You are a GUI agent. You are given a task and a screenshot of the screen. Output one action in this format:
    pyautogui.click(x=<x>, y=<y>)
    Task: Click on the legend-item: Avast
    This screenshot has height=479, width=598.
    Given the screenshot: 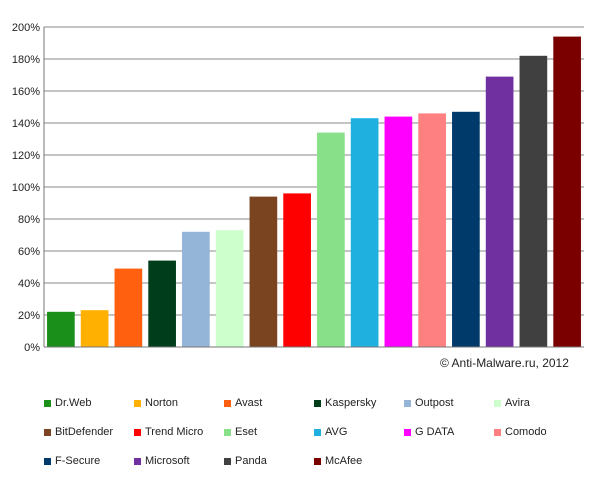 What is the action you would take?
    pyautogui.click(x=243, y=403)
    